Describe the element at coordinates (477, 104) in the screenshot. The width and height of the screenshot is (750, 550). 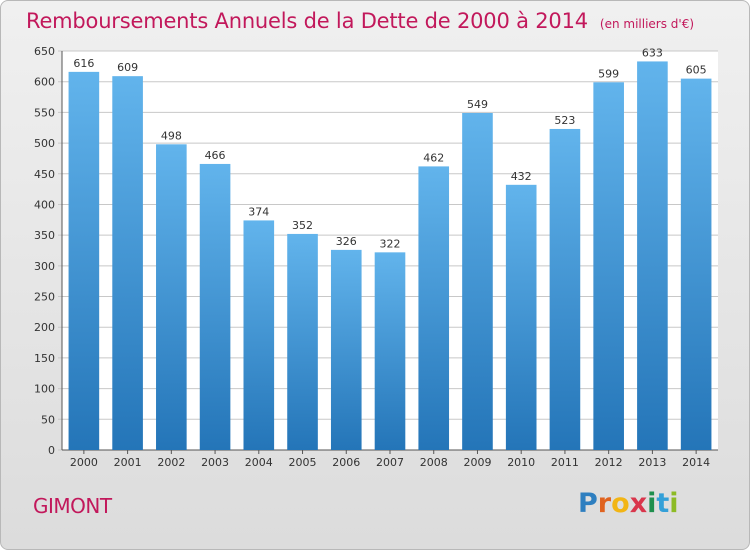
I see `data-label: 549` at that location.